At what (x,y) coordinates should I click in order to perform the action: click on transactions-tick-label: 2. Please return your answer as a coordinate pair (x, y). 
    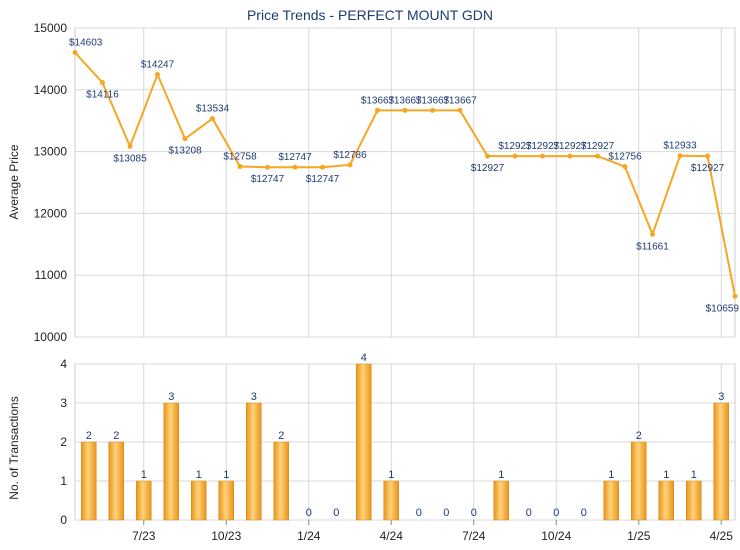
    Looking at the image, I should click on (63, 442).